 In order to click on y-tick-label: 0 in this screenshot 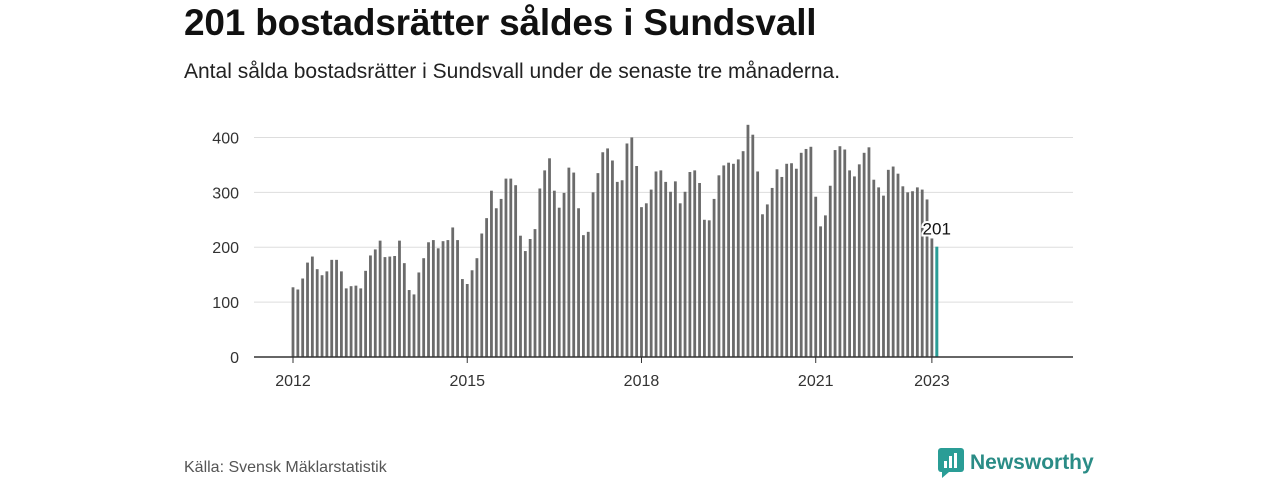, I will do `click(234, 358)`.